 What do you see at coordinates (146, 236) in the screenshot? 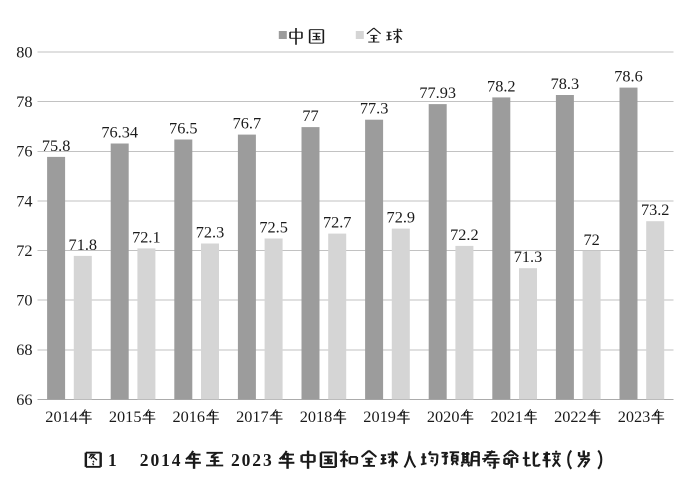
I see `svg-text: 72.1` at bounding box center [146, 236].